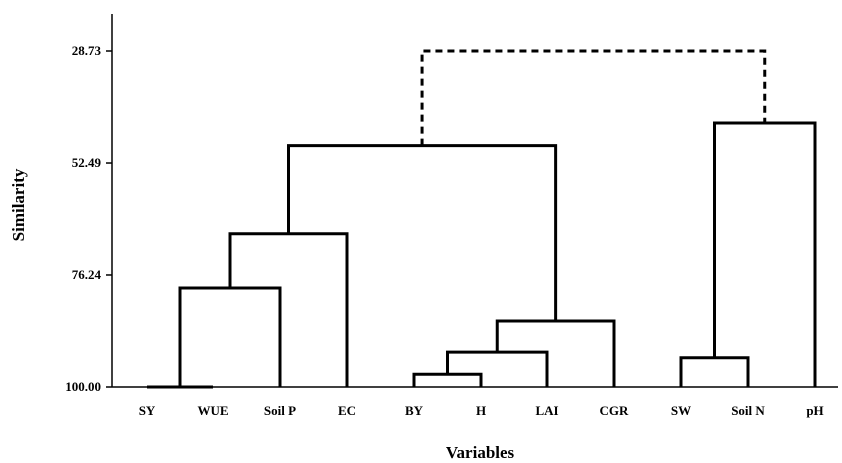 This screenshot has height=463, width=842. I want to click on x-axis-title: Variables, so click(480, 452).